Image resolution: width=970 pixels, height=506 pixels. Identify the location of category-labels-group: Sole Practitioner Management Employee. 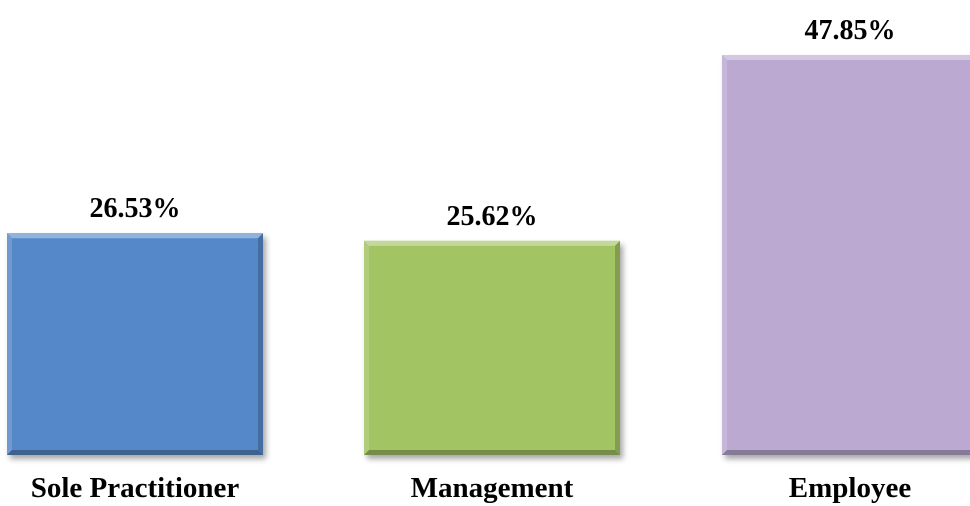
(471, 488).